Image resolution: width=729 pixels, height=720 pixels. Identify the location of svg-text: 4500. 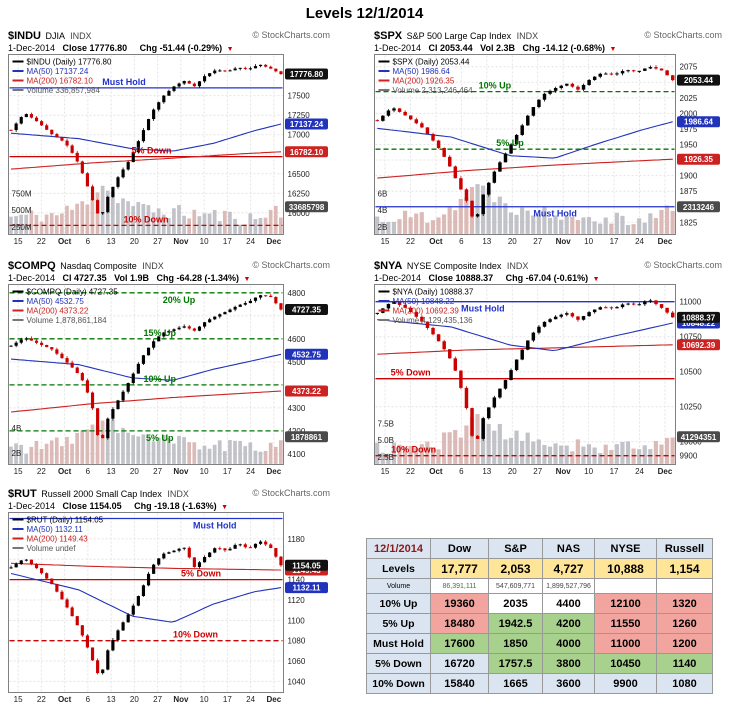
(297, 362).